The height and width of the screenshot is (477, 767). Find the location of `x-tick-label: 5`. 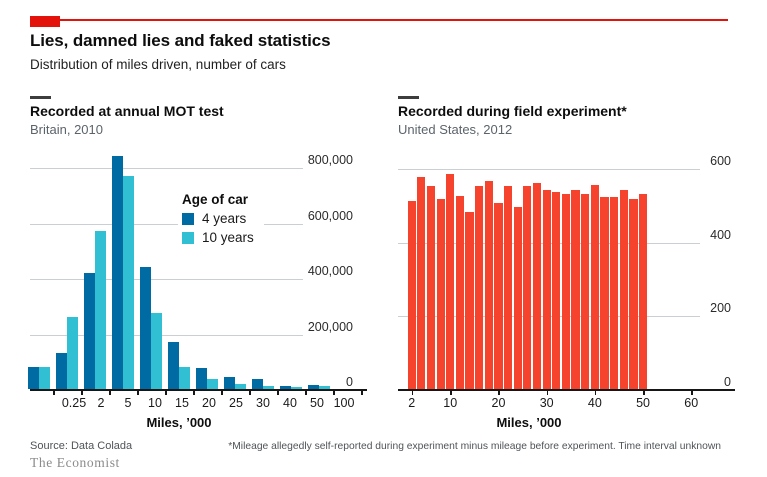

x-tick-label: 5 is located at coordinates (128, 403).